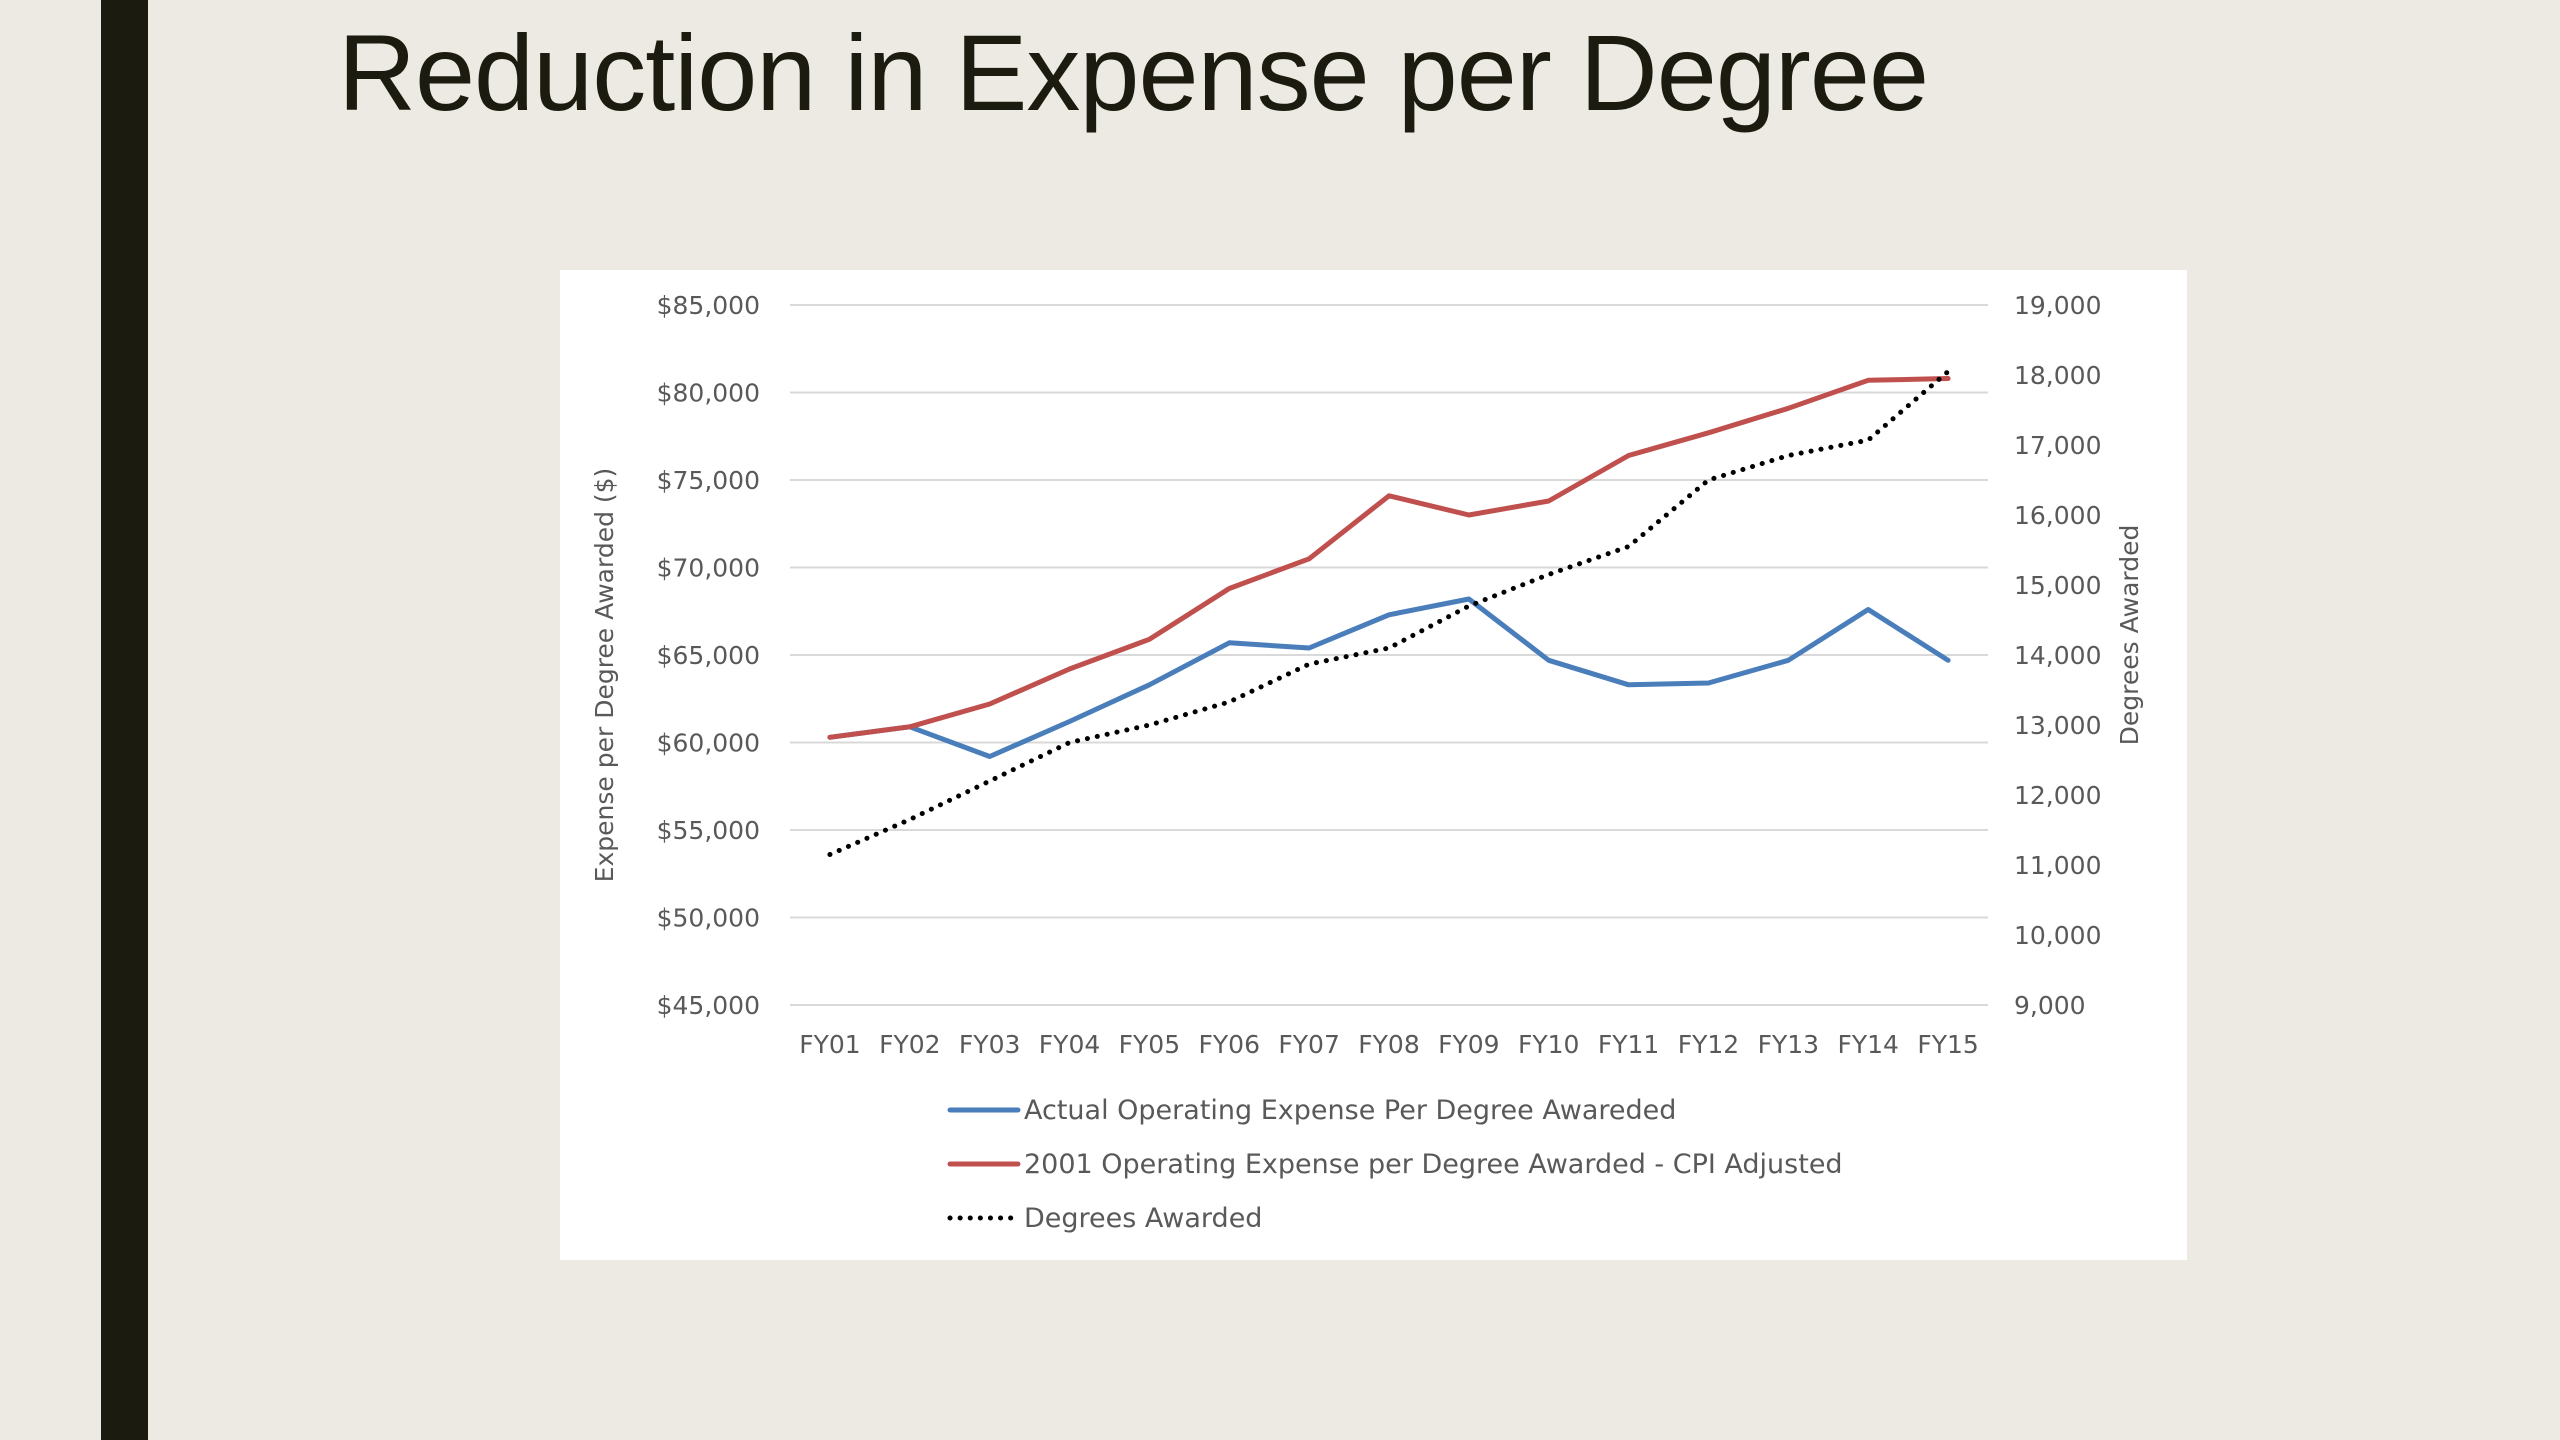 The image size is (2560, 1440). I want to click on right-tick-label: 15,000, so click(2057, 585).